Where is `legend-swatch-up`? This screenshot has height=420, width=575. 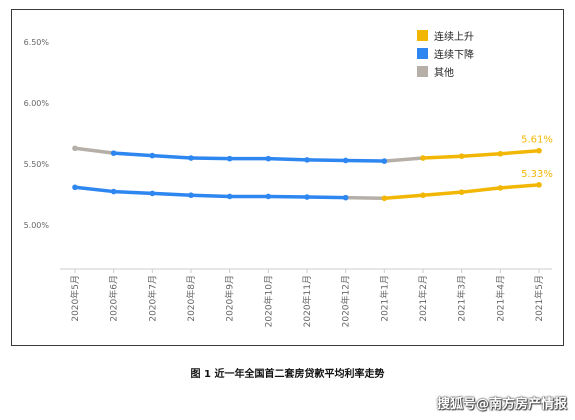 legend-swatch-up is located at coordinates (422, 35).